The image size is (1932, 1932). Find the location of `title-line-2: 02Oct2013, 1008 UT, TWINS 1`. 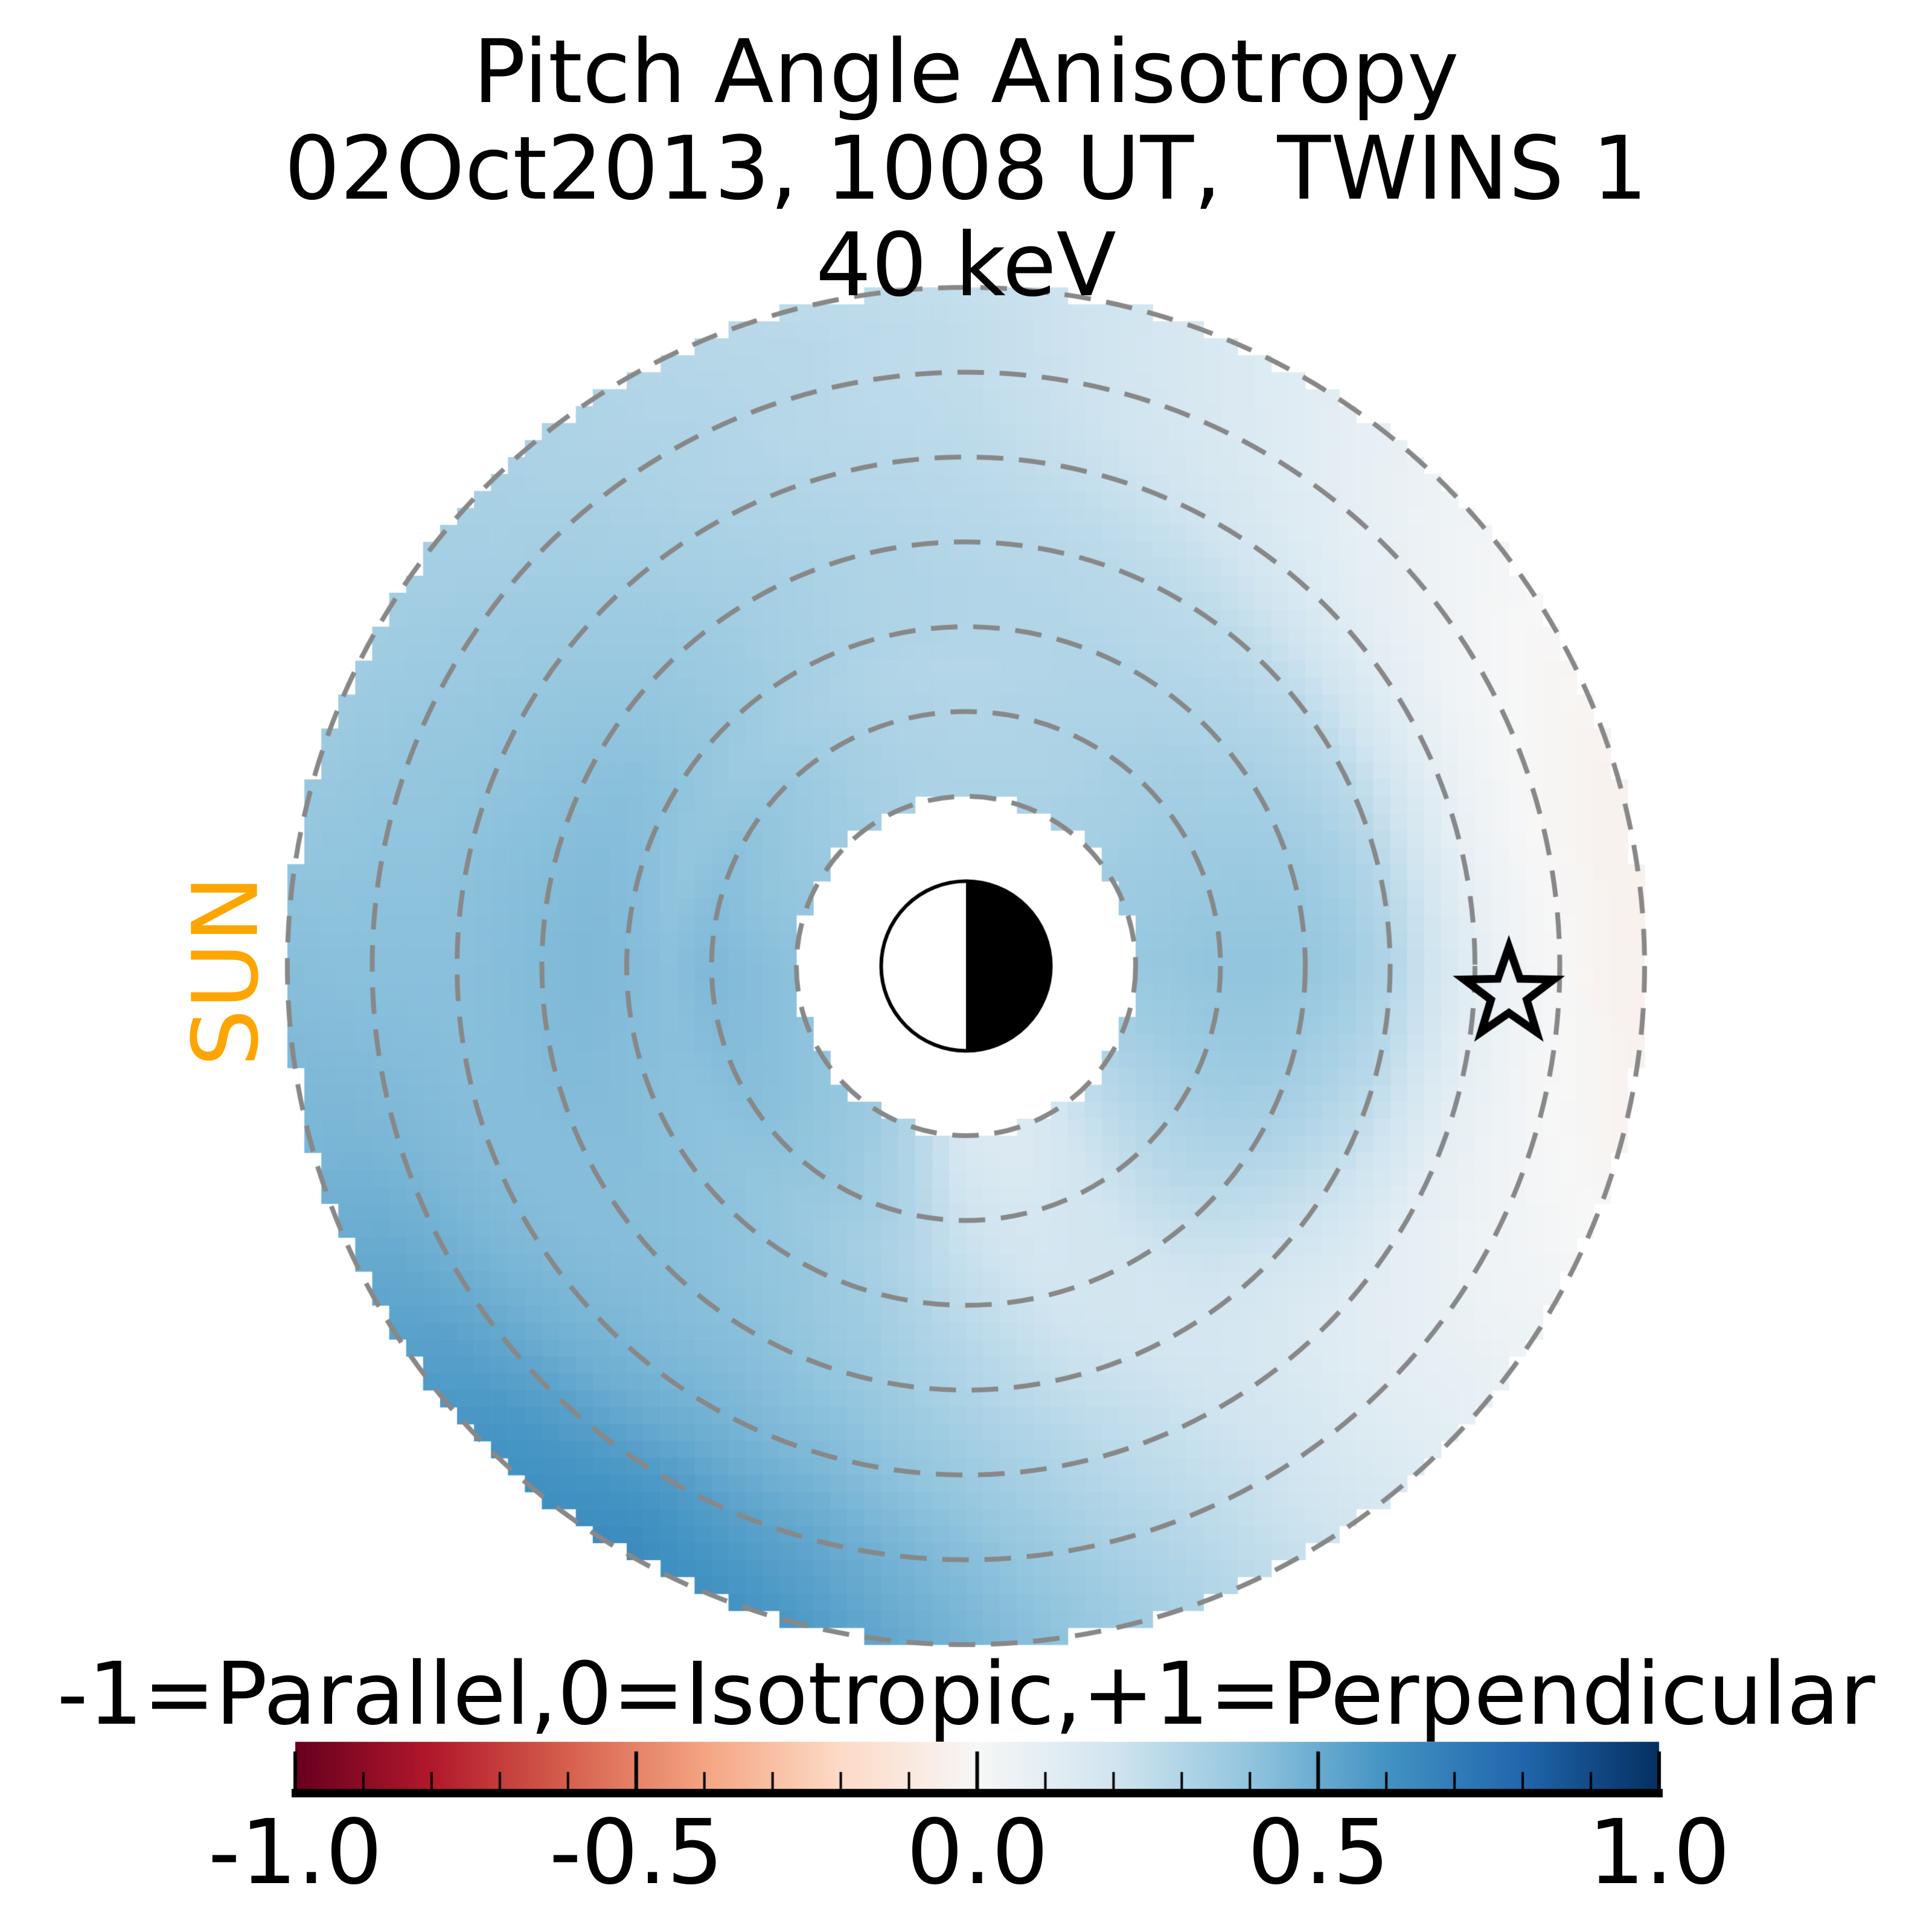

title-line-2: 02Oct2013, 1008 UT, TWINS 1 is located at coordinates (966, 169).